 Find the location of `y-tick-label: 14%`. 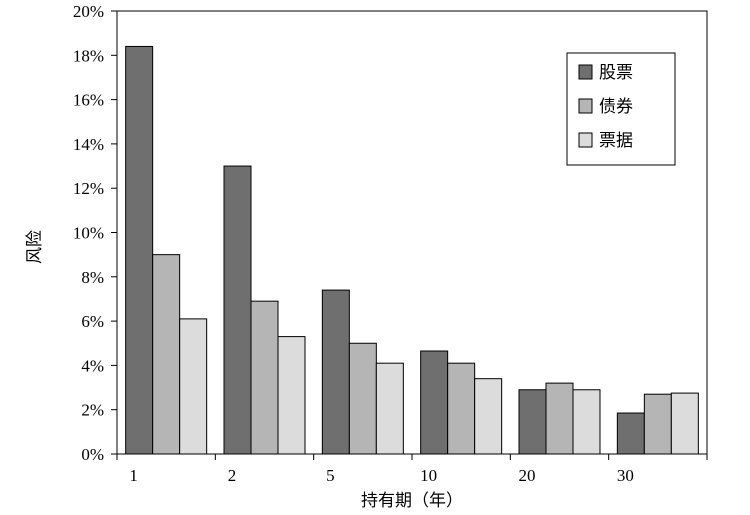

y-tick-label: 14% is located at coordinates (88, 144).